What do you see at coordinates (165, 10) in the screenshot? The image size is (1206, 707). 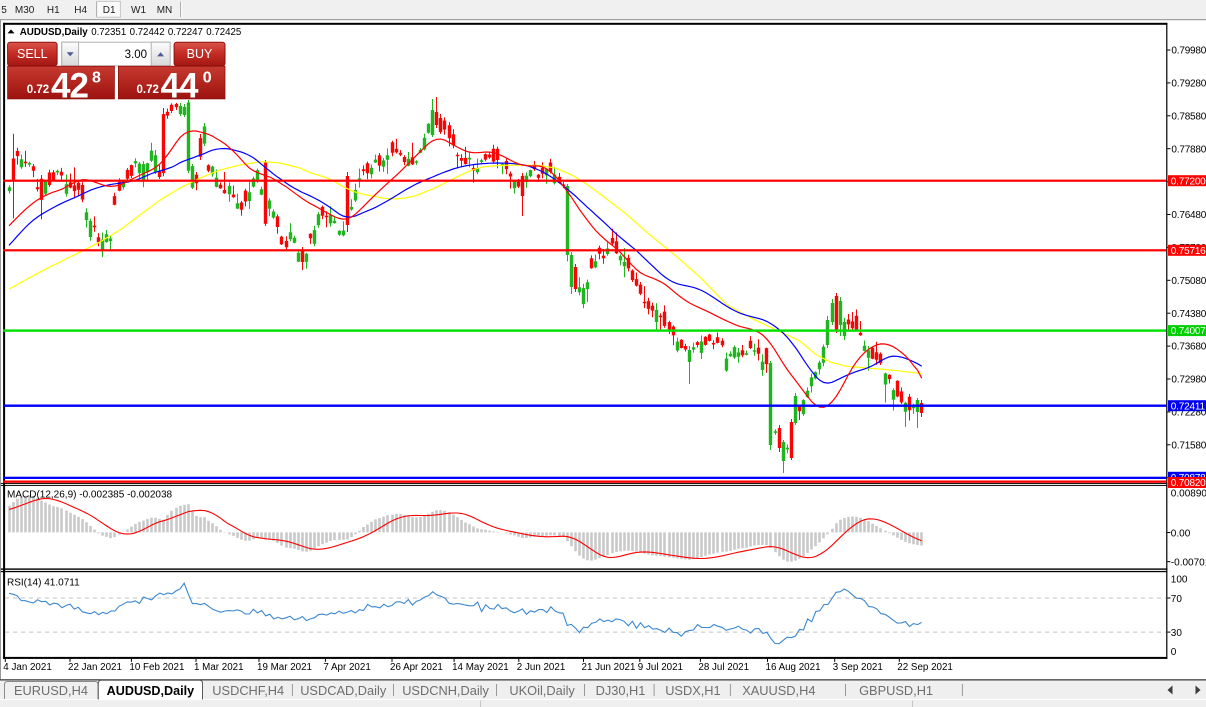 I see `svg-text: MN` at bounding box center [165, 10].